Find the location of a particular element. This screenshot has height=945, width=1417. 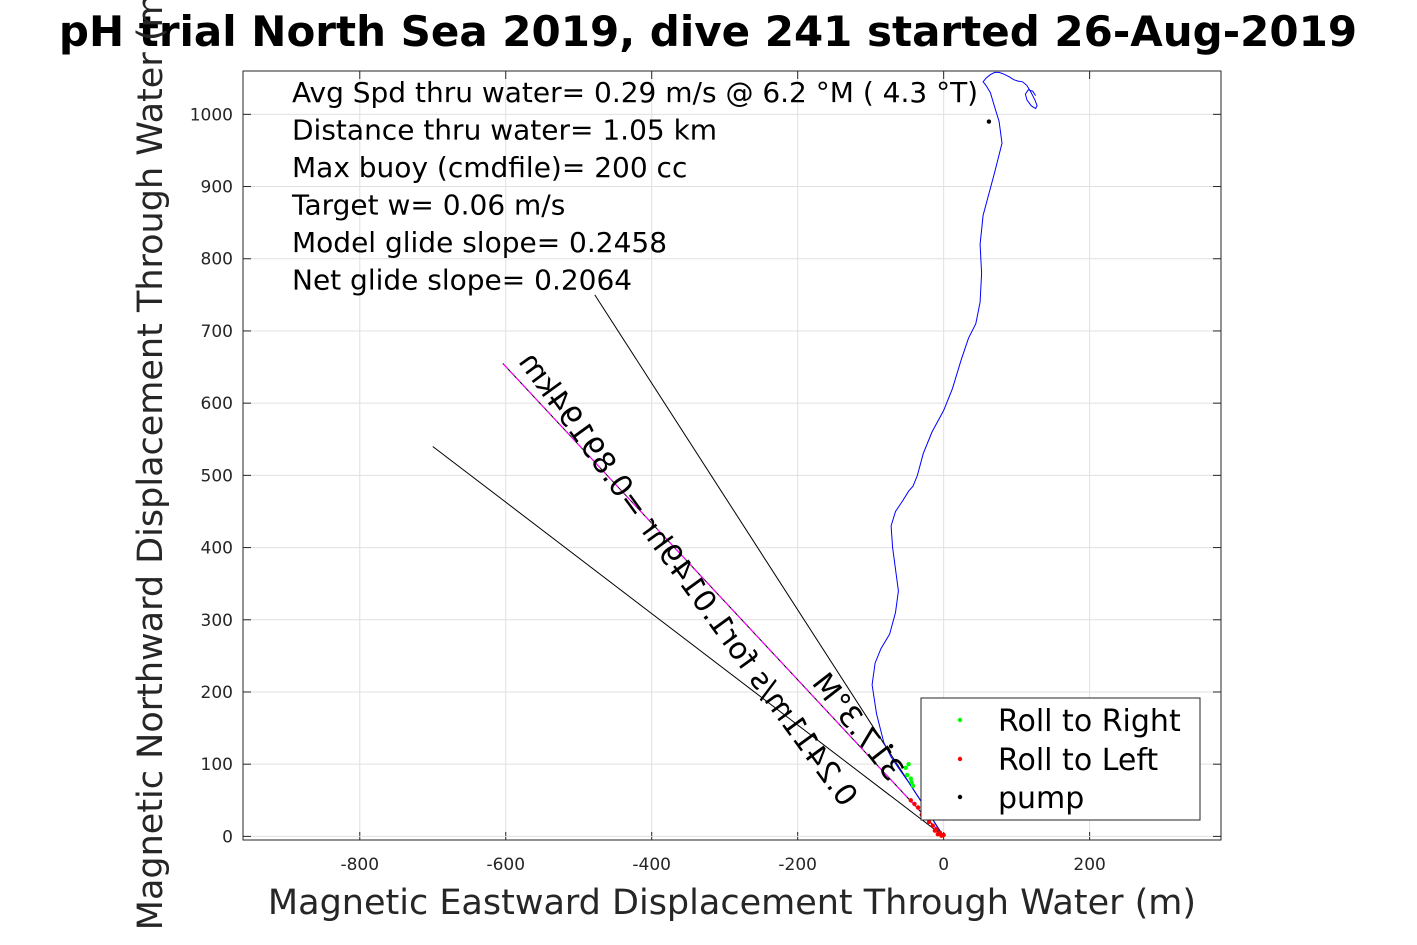

legend-box is located at coordinates (1060, 759).